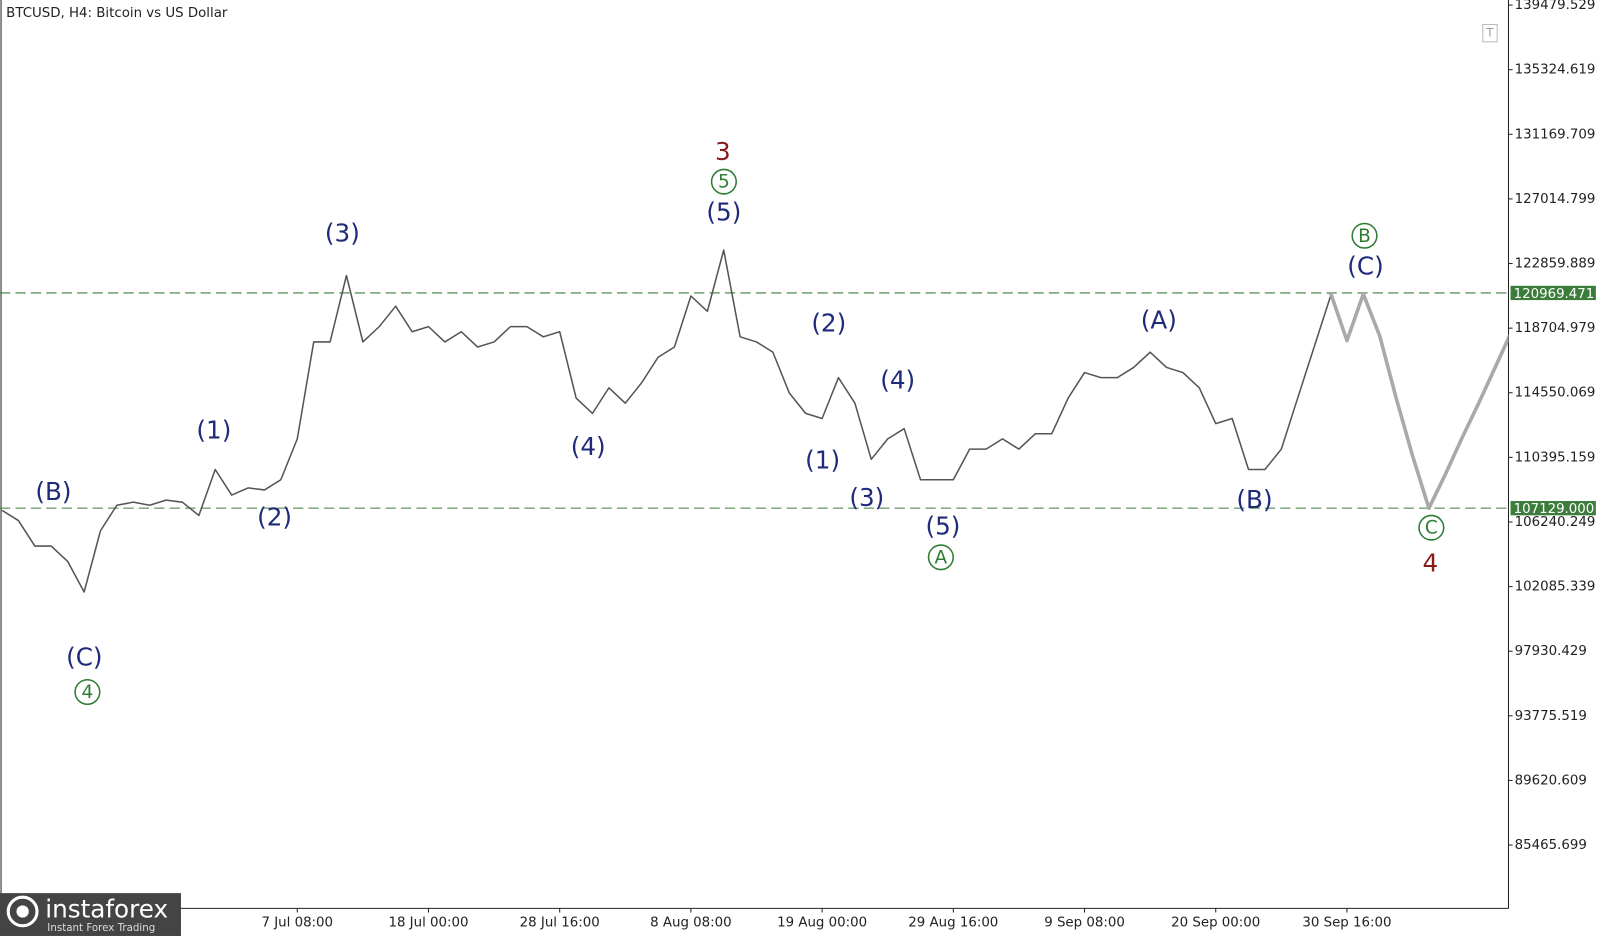  Describe the element at coordinates (1418, 401) in the screenshot. I see `forecast-line` at that location.